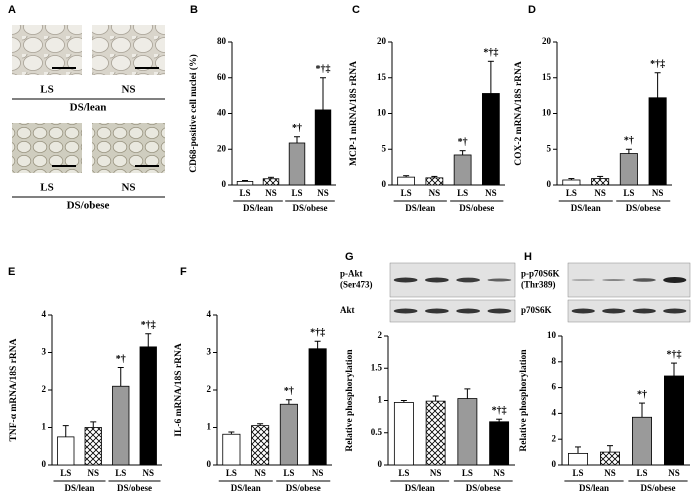 This screenshot has width=694, height=500. Describe the element at coordinates (222, 113) in the screenshot. I see `y-tick-label: 40` at that location.